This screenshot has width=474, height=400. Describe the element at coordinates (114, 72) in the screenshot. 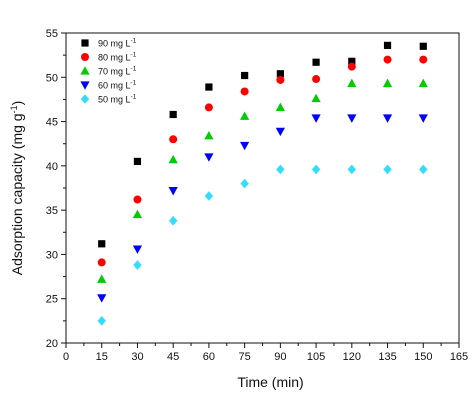

I see `legend-label-main: 70 mg L` at that location.